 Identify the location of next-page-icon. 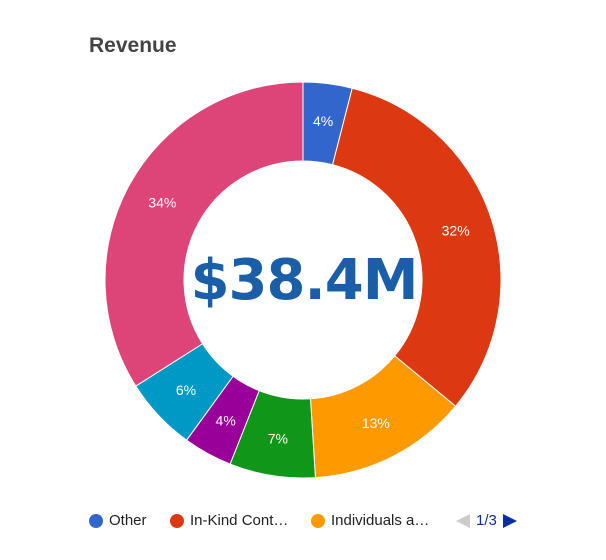
(509, 521).